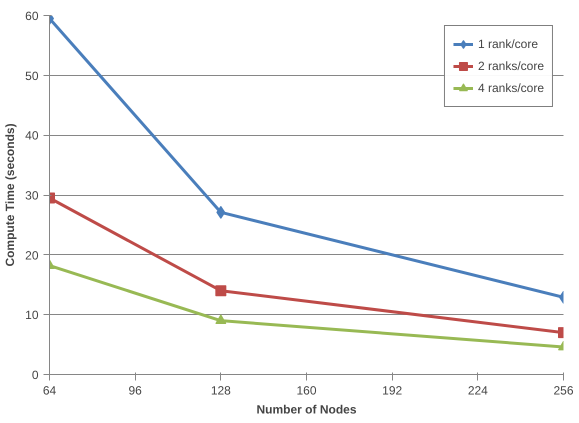  What do you see at coordinates (392, 391) in the screenshot?
I see `x-tick-label: 192` at bounding box center [392, 391].